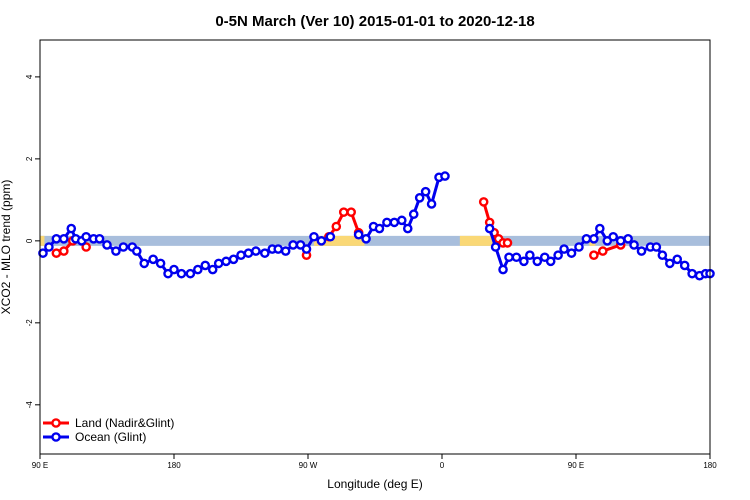 The width and height of the screenshot is (750, 500). I want to click on y-tick-label: 2, so click(29, 158).